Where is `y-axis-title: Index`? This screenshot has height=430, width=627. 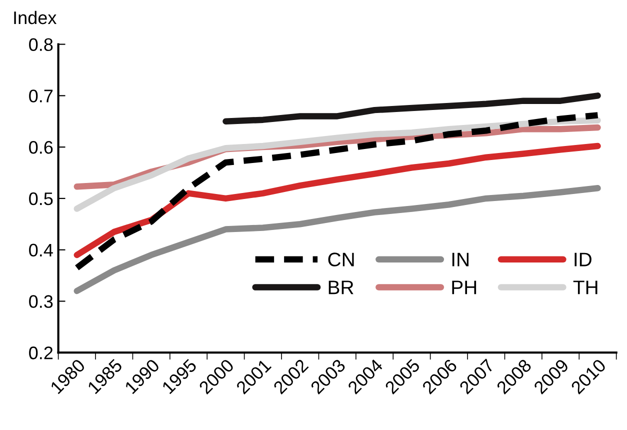
y-axis-title: Index is located at coordinates (35, 17).